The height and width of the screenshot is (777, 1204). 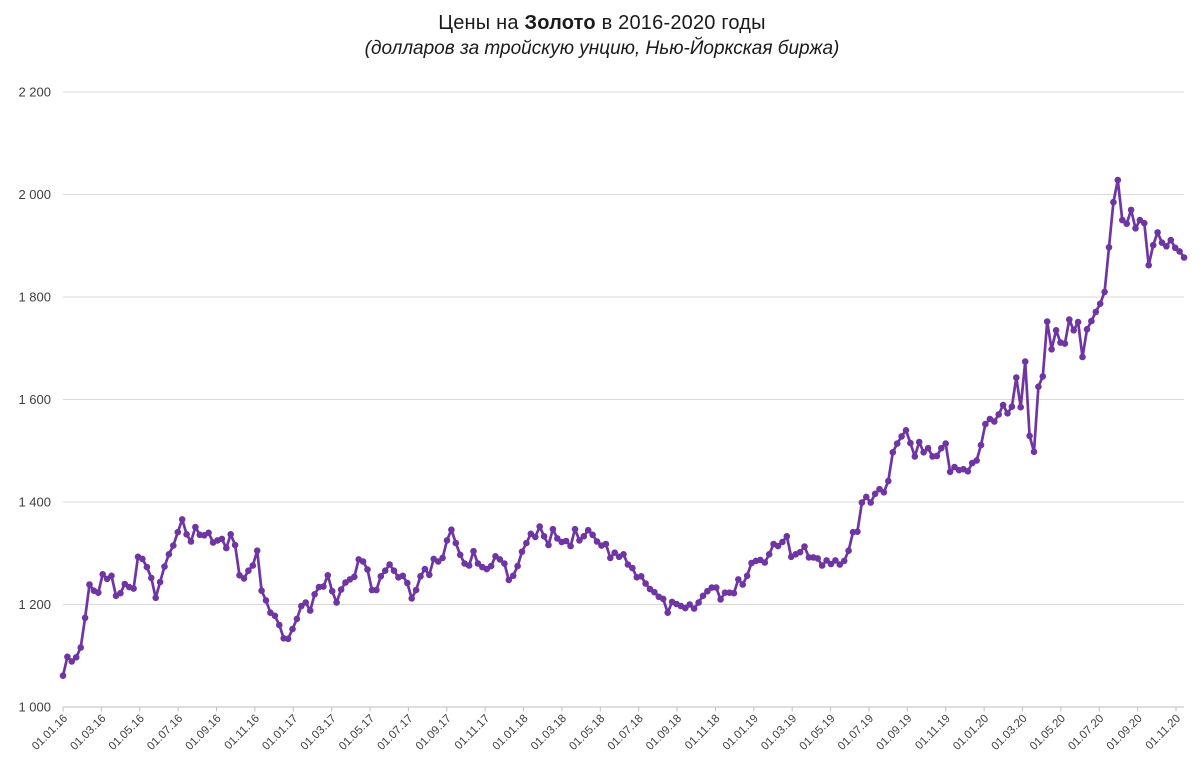 What do you see at coordinates (587, 733) in the screenshot?
I see `x-tick-label: 01.05.18` at bounding box center [587, 733].